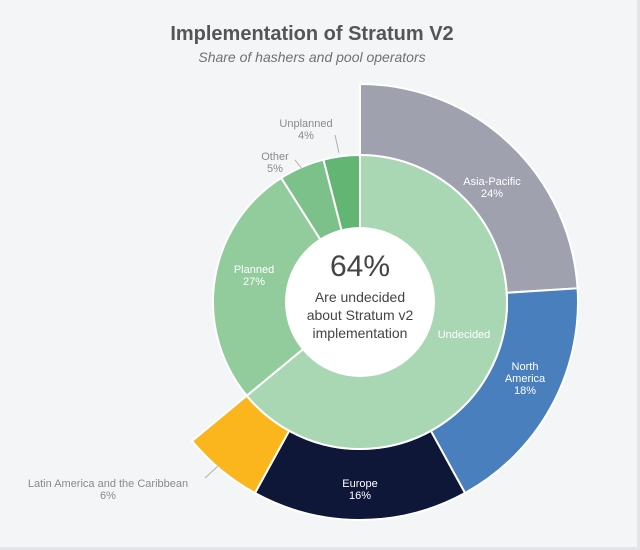 The width and height of the screenshot is (640, 550). I want to click on outer-label-latin-america-and-the-caribbean: Latin America and the Caribbean 6%, so click(108, 490).